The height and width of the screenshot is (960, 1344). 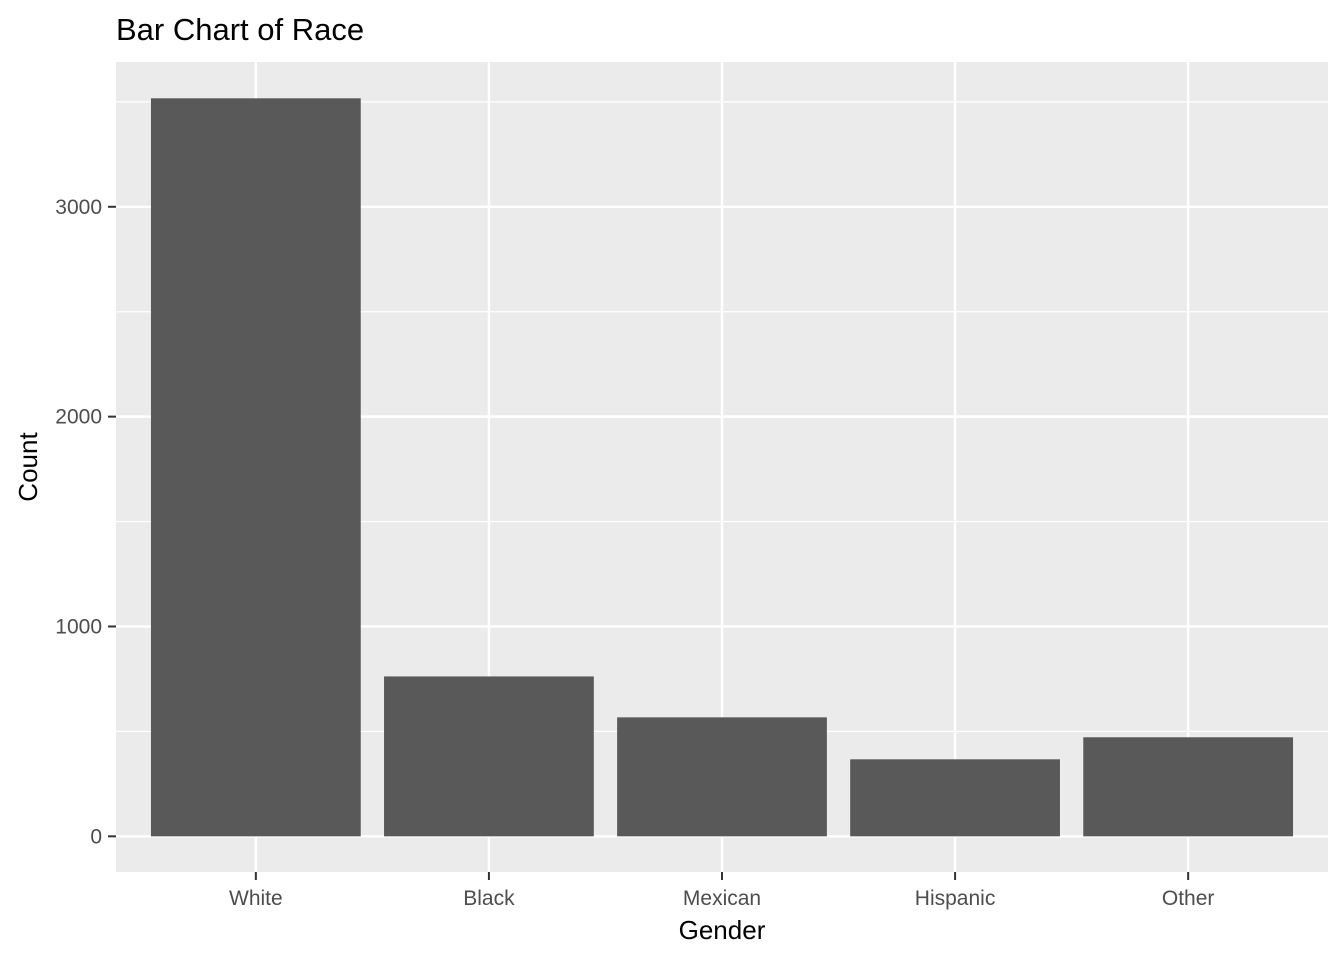 I want to click on y-axis: 0 1000 2000 3000, so click(x=85, y=522).